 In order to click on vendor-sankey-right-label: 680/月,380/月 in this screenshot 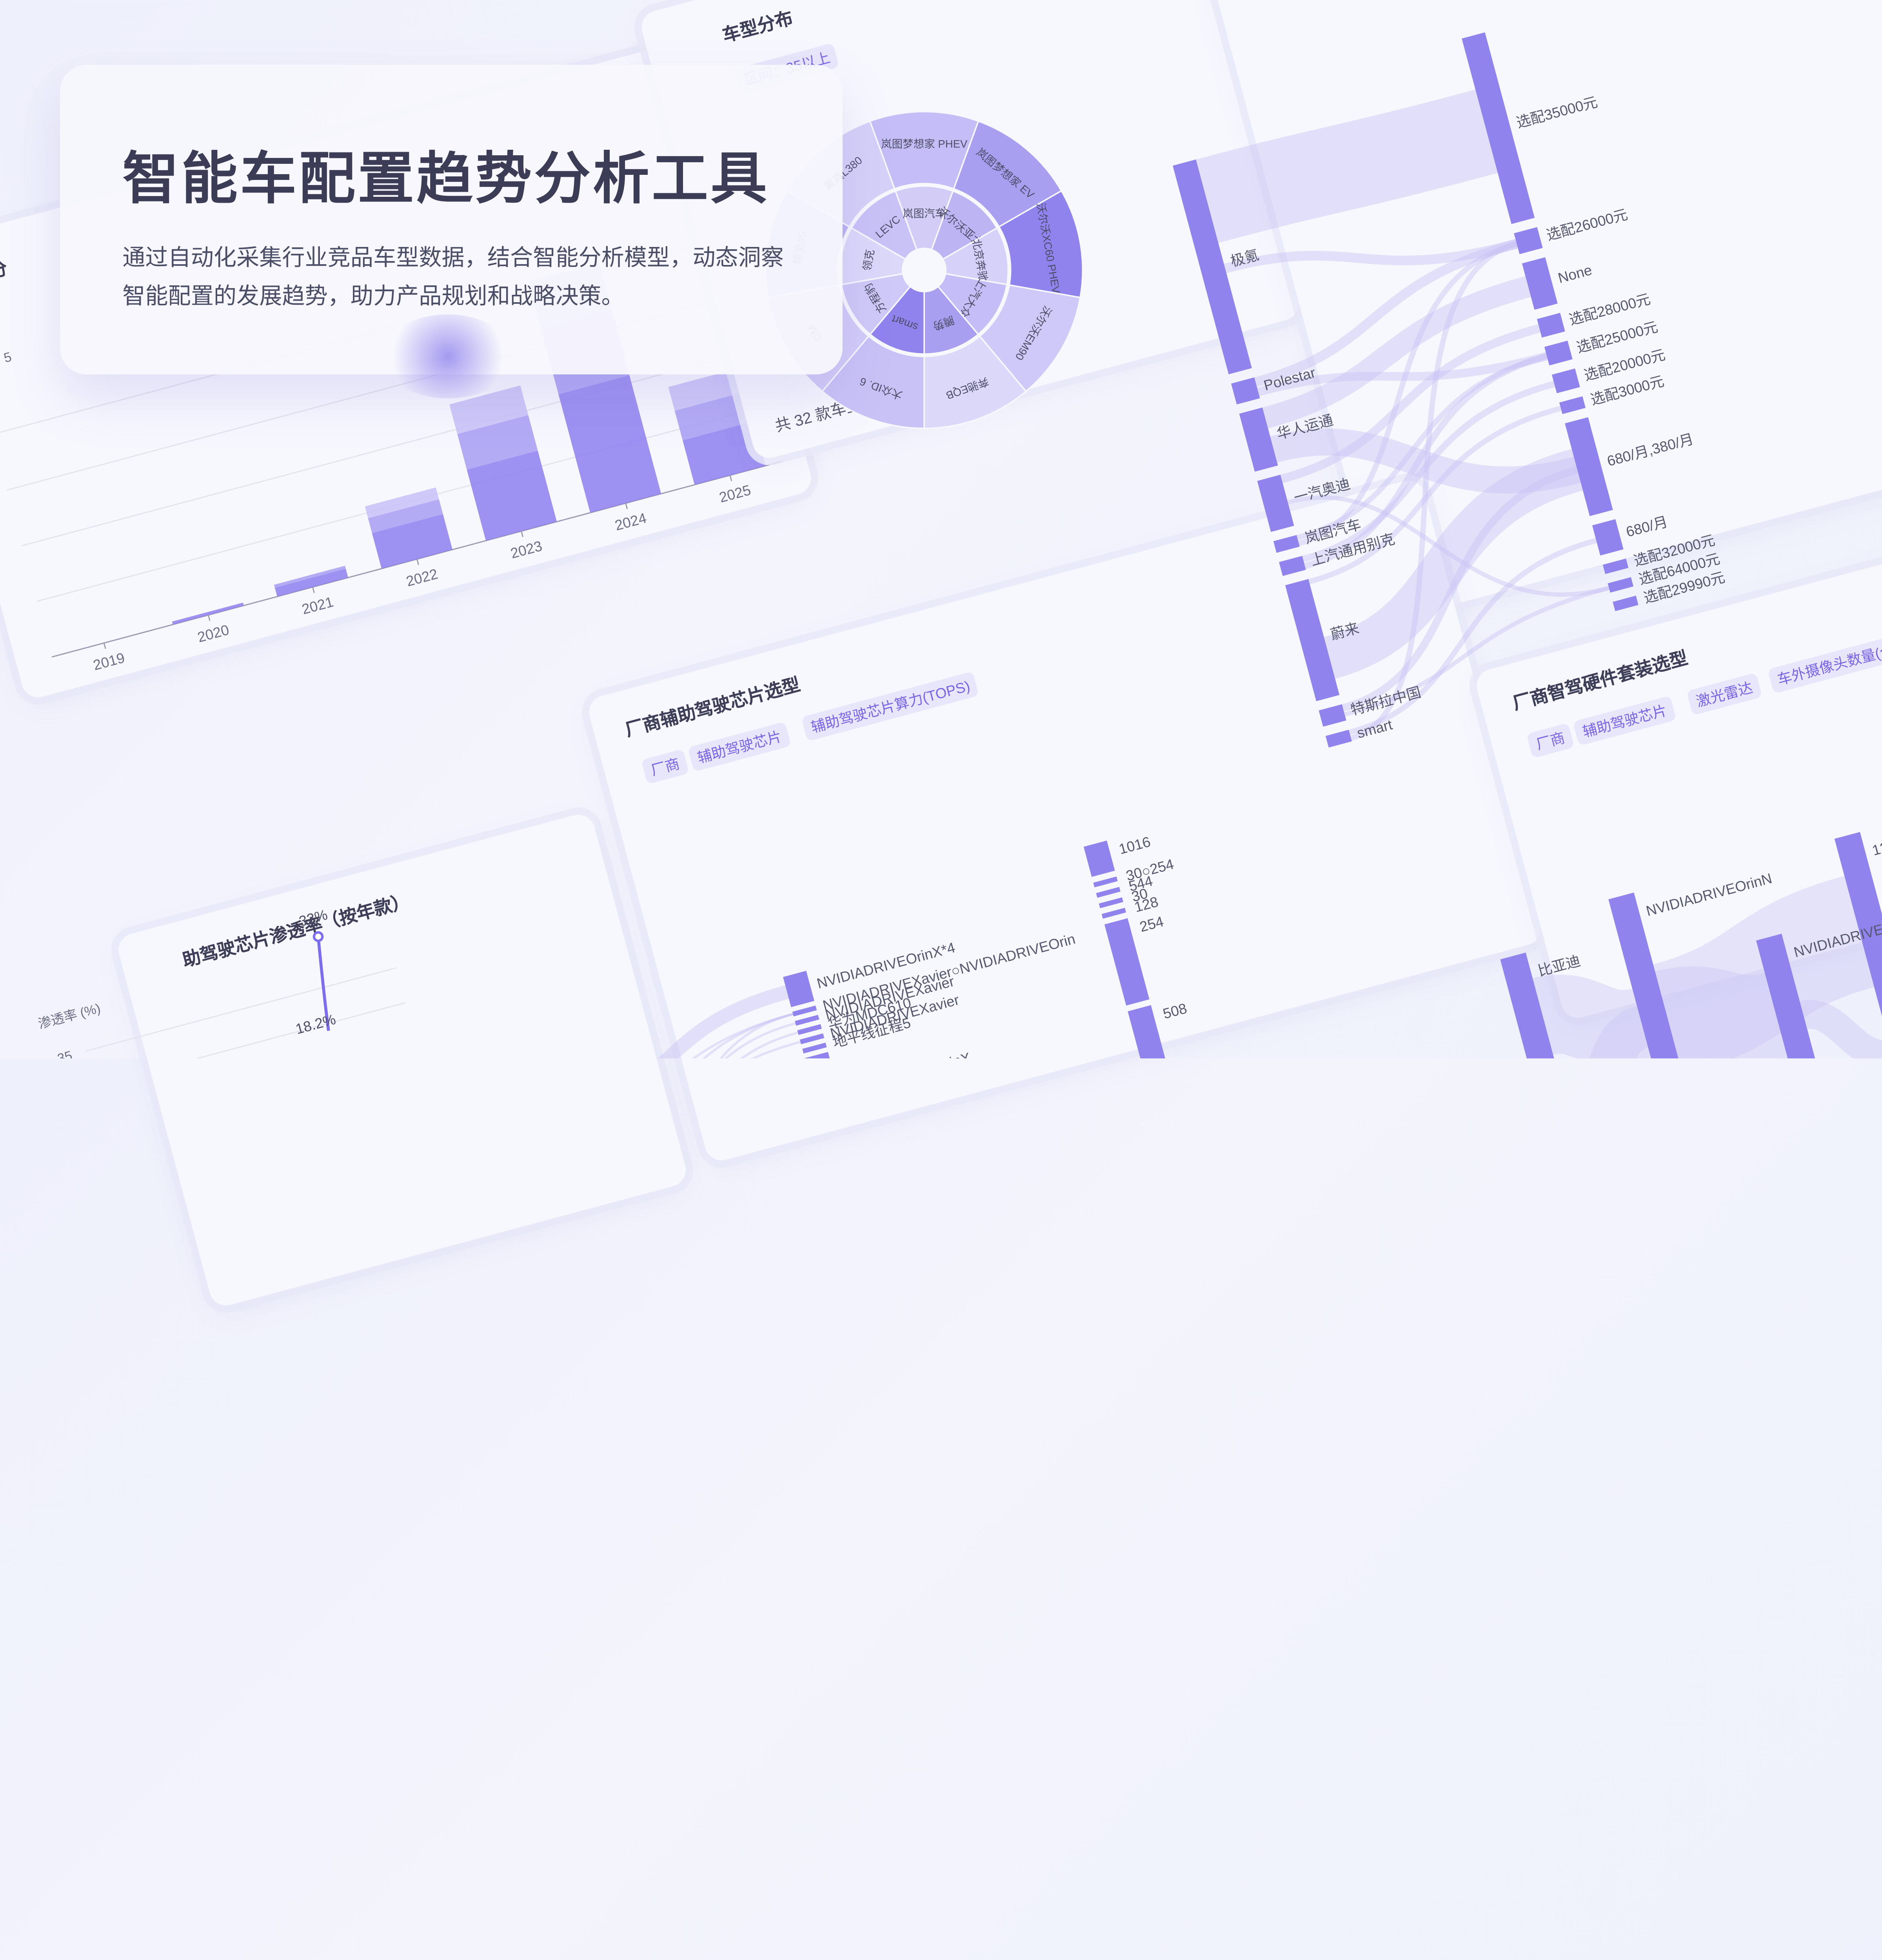, I will do `click(1650, 450)`.